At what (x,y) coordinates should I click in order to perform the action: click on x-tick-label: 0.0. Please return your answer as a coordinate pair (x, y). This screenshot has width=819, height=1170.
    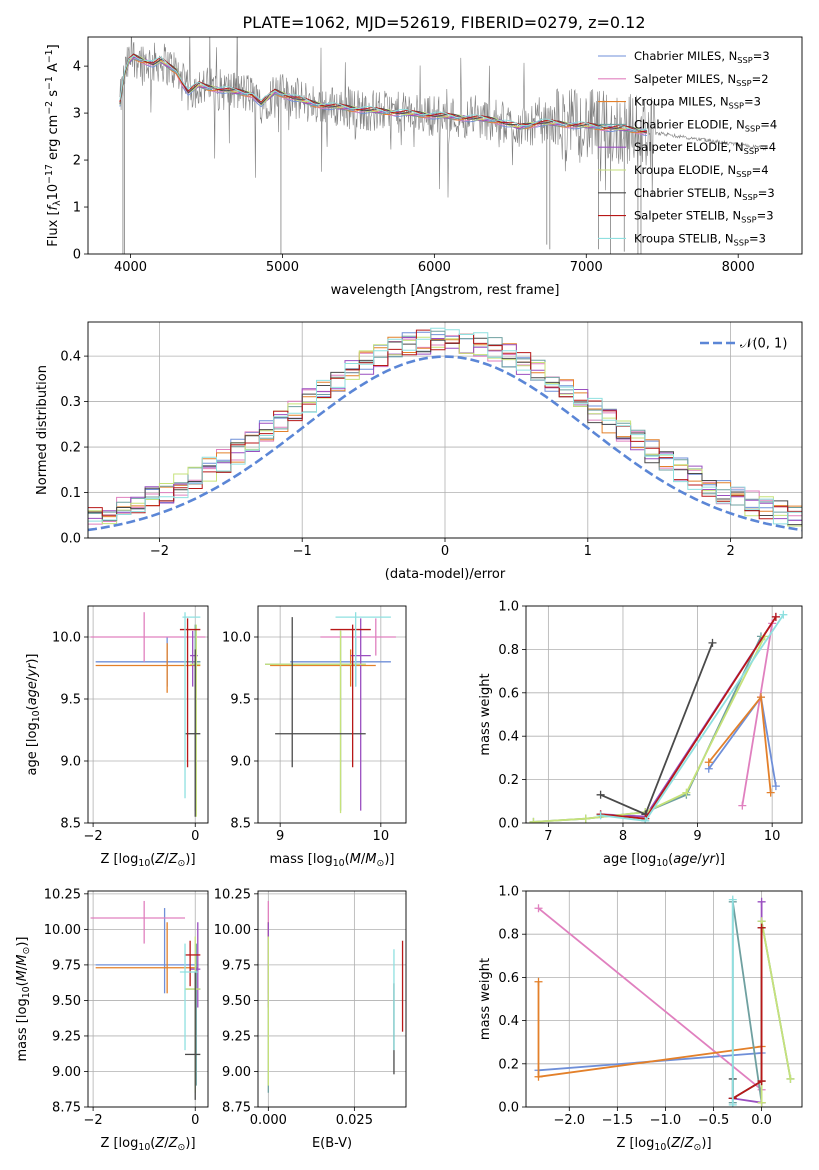
    Looking at the image, I should click on (761, 1120).